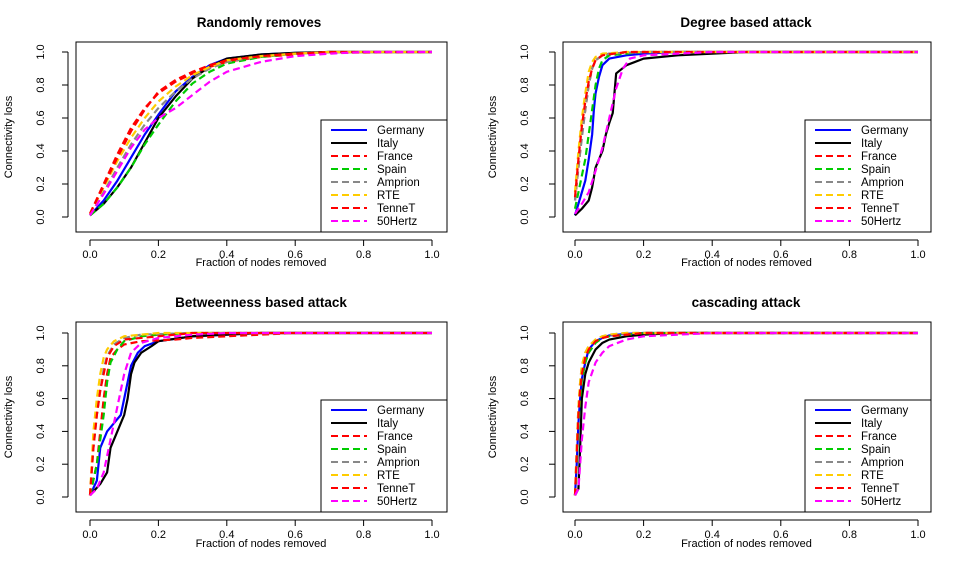 This screenshot has height=562, width=970. I want to click on series-line-france, so click(260, 413).